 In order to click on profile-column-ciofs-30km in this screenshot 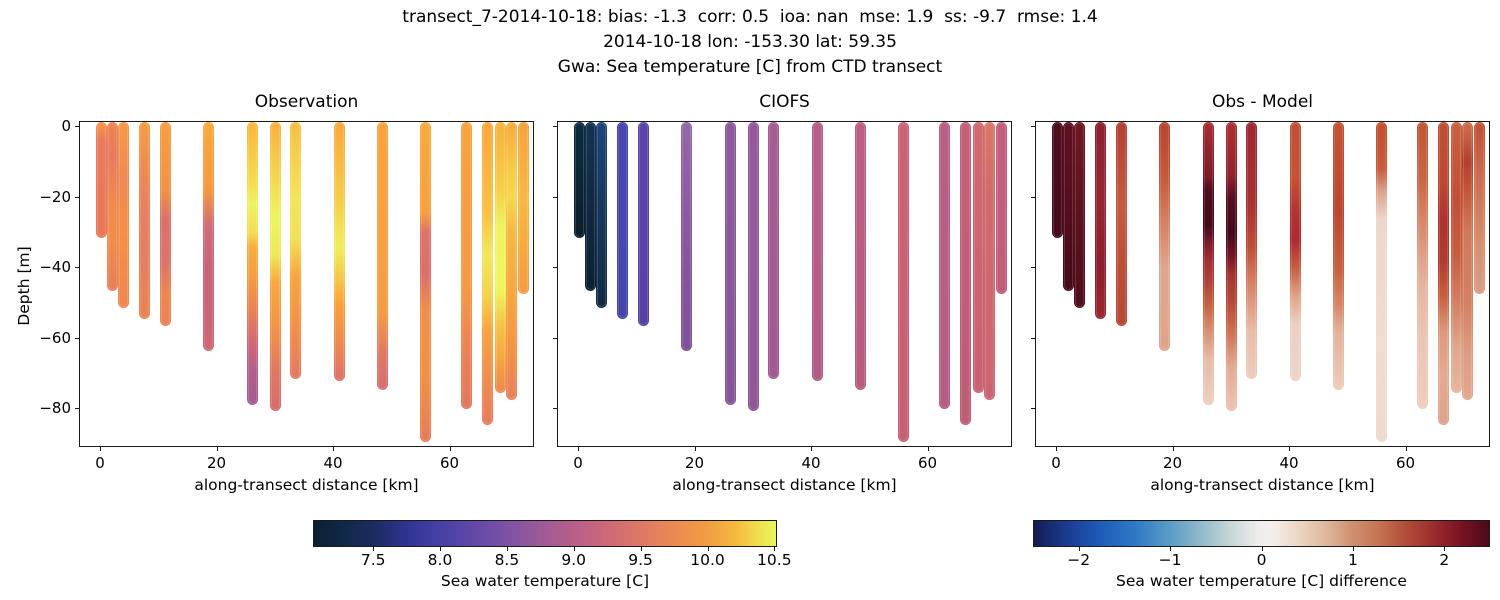, I will do `click(754, 266)`.